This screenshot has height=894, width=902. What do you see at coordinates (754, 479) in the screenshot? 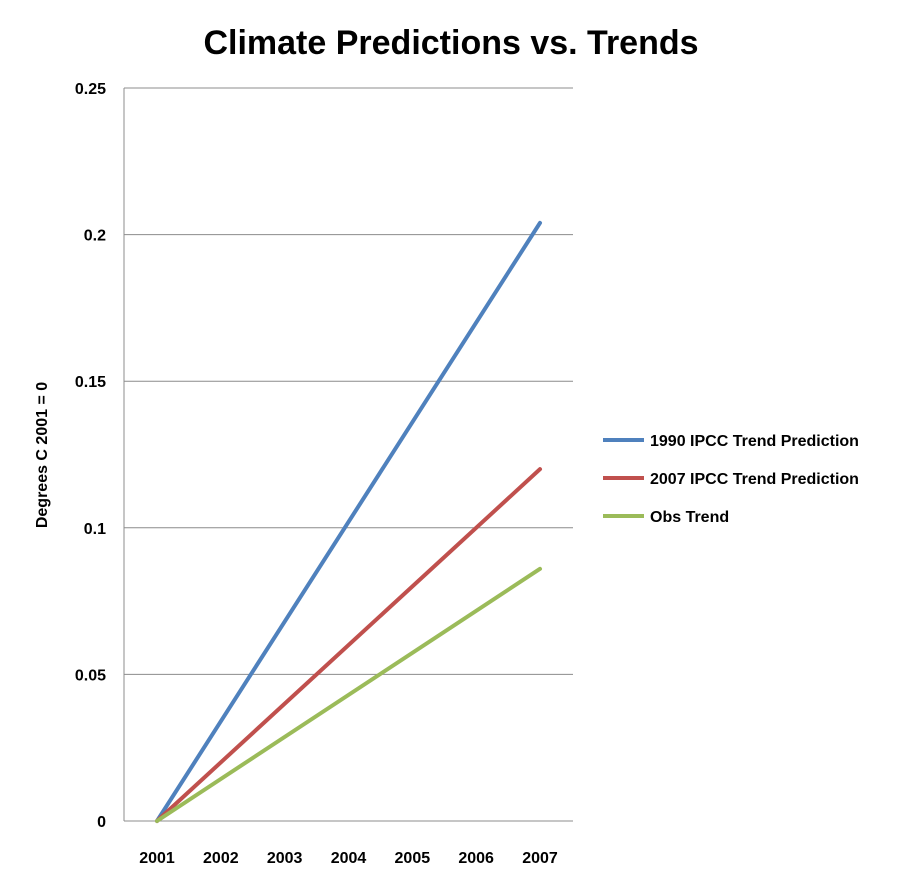
I see `legend-label: 2007 IPCC Trend Prediction` at bounding box center [754, 479].